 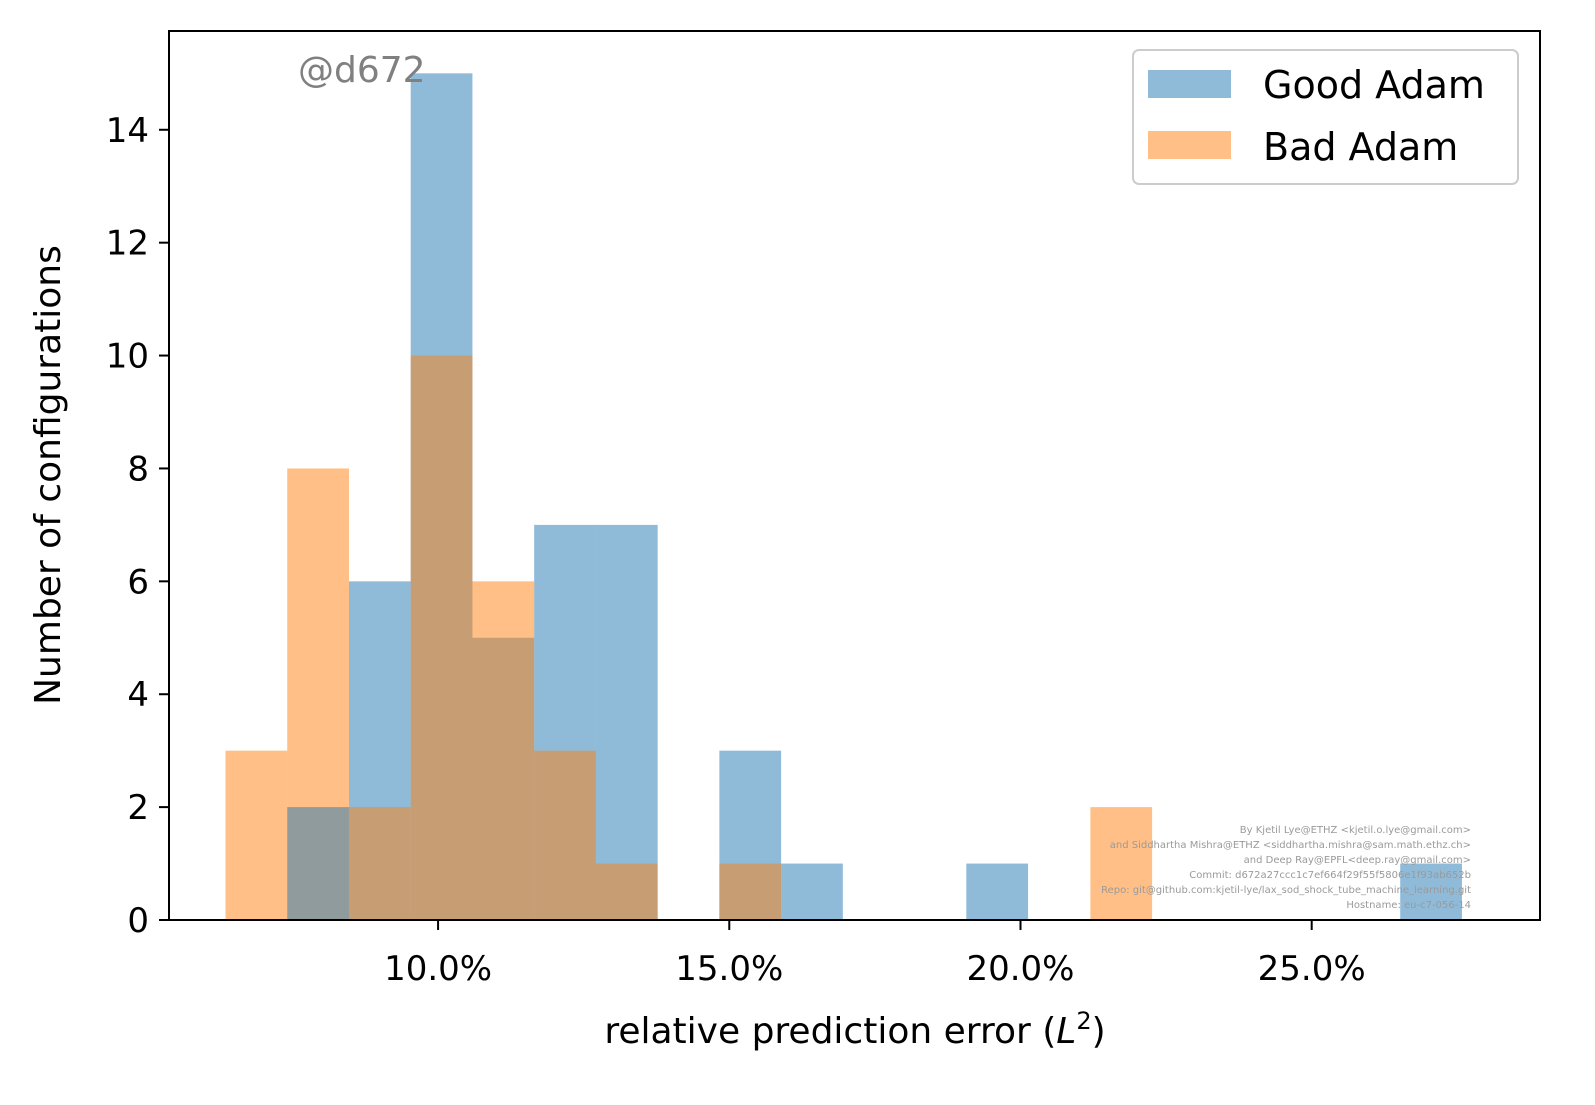 I want to click on y-tick-label: 4, so click(x=138, y=695).